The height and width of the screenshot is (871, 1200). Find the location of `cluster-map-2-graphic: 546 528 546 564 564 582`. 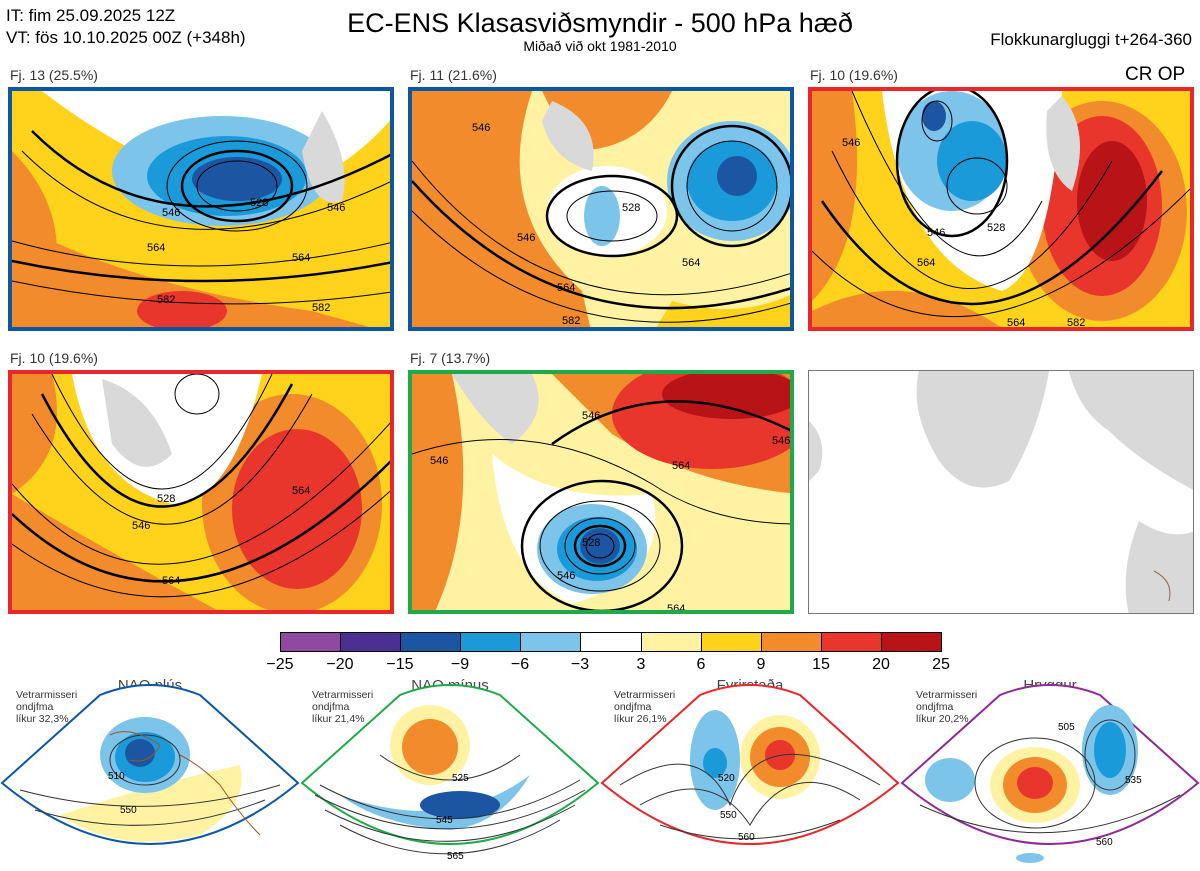

cluster-map-2-graphic: 546 528 546 564 564 582 is located at coordinates (601, 209).